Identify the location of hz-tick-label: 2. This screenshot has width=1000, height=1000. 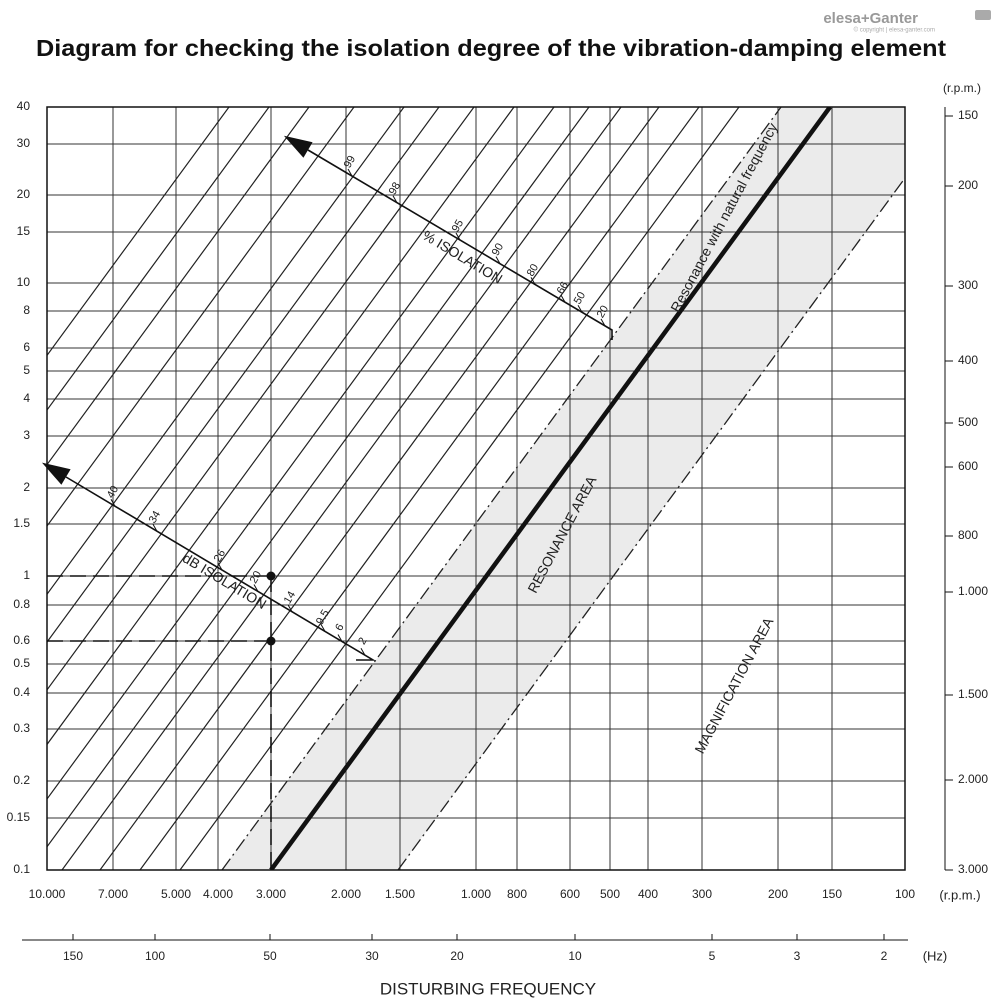
(884, 956).